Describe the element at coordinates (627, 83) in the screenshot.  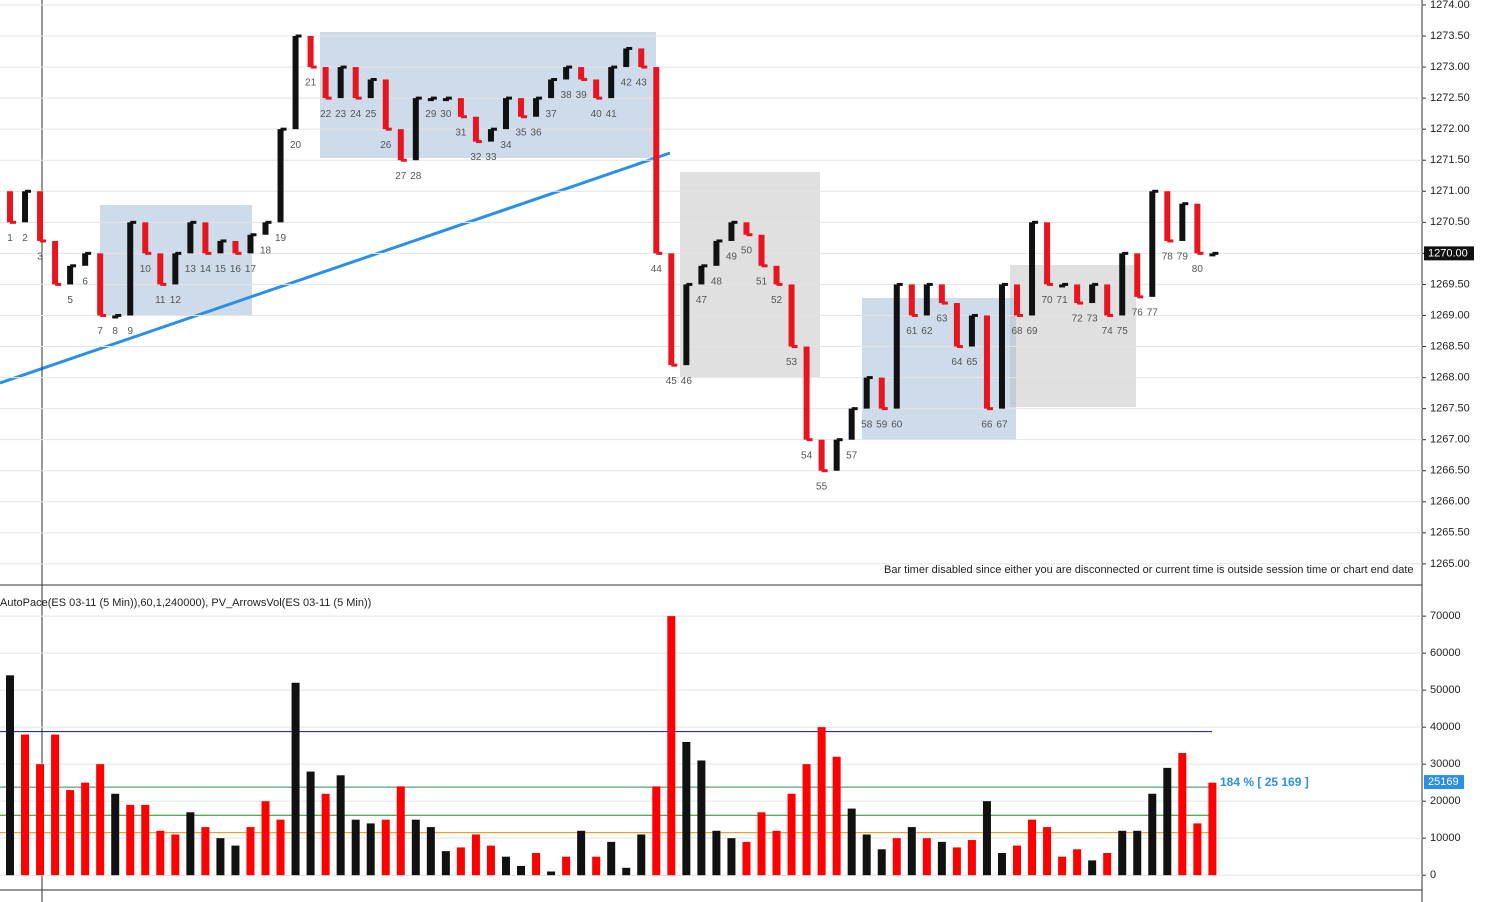
I see `bar-number: 42` at that location.